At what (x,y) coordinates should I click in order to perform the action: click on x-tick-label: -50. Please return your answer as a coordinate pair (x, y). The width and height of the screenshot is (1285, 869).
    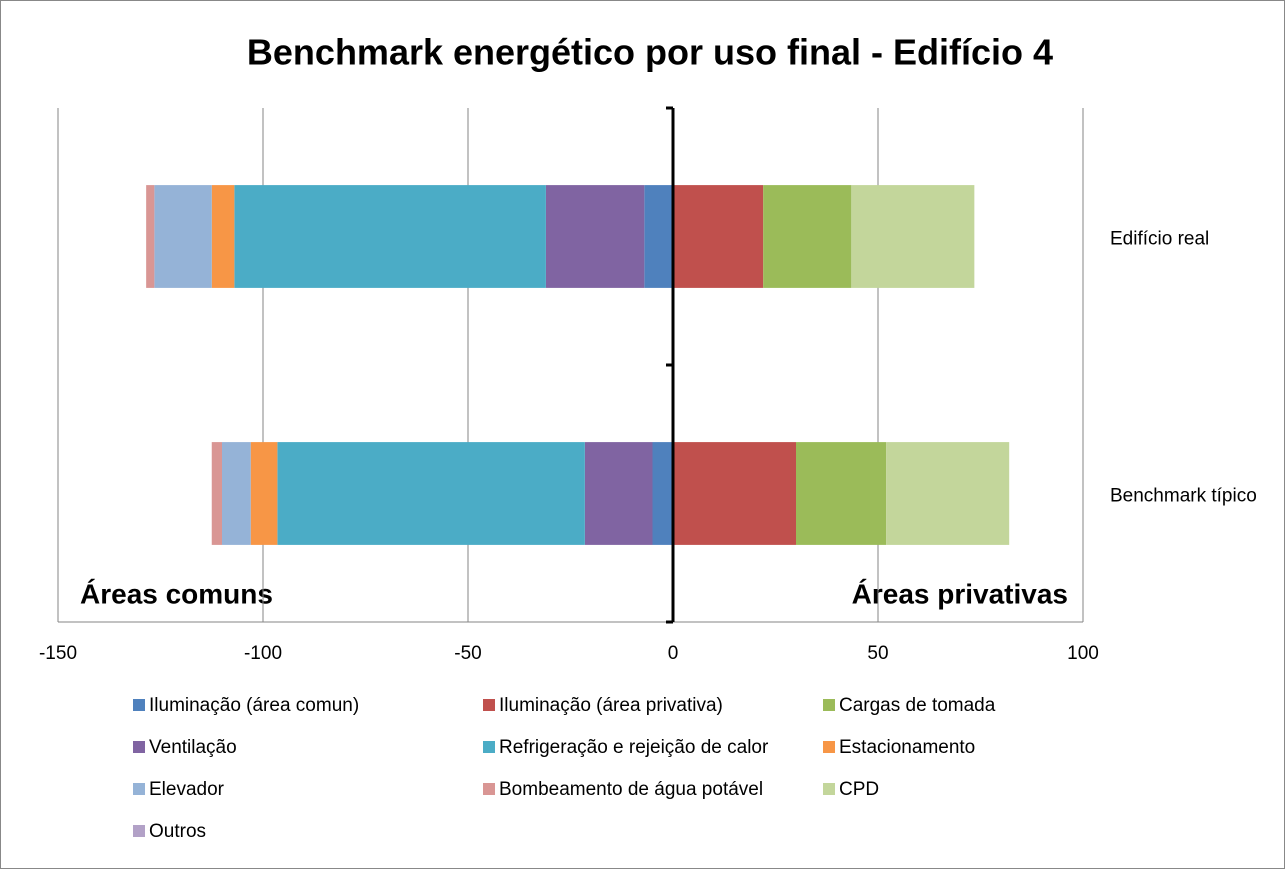
    Looking at the image, I should click on (467, 653).